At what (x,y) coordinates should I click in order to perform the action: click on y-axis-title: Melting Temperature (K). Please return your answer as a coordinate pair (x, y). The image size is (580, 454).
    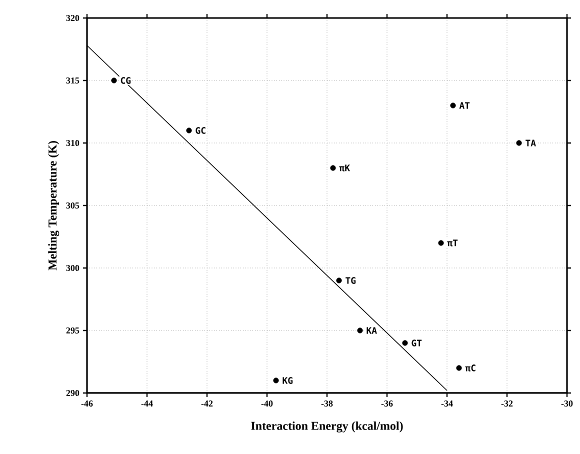
    Looking at the image, I should click on (54, 205).